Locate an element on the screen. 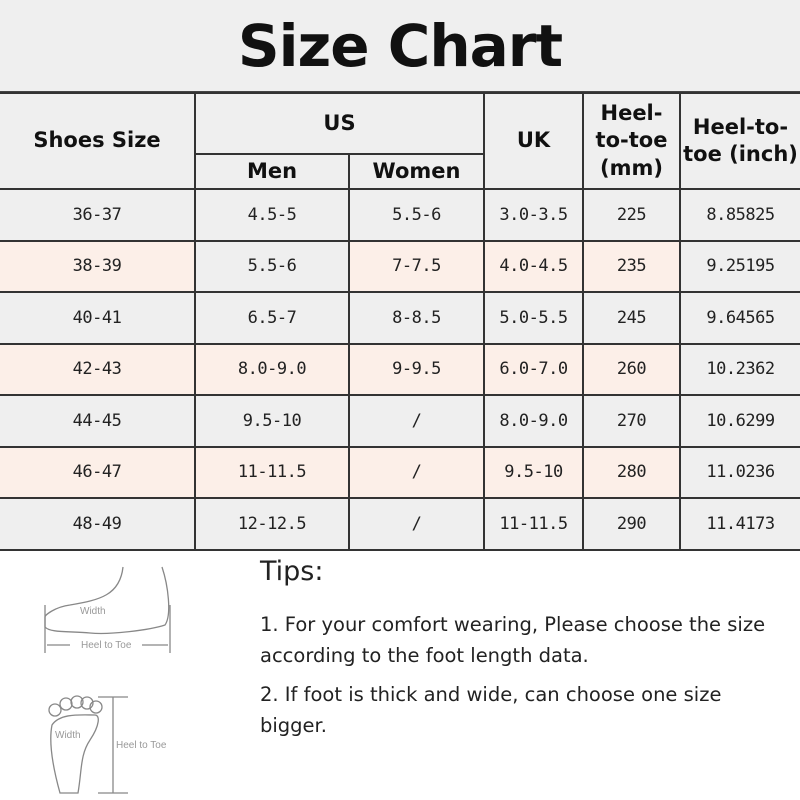 The image size is (800, 800). cell-uk: 11-11.5 is located at coordinates (533, 524).